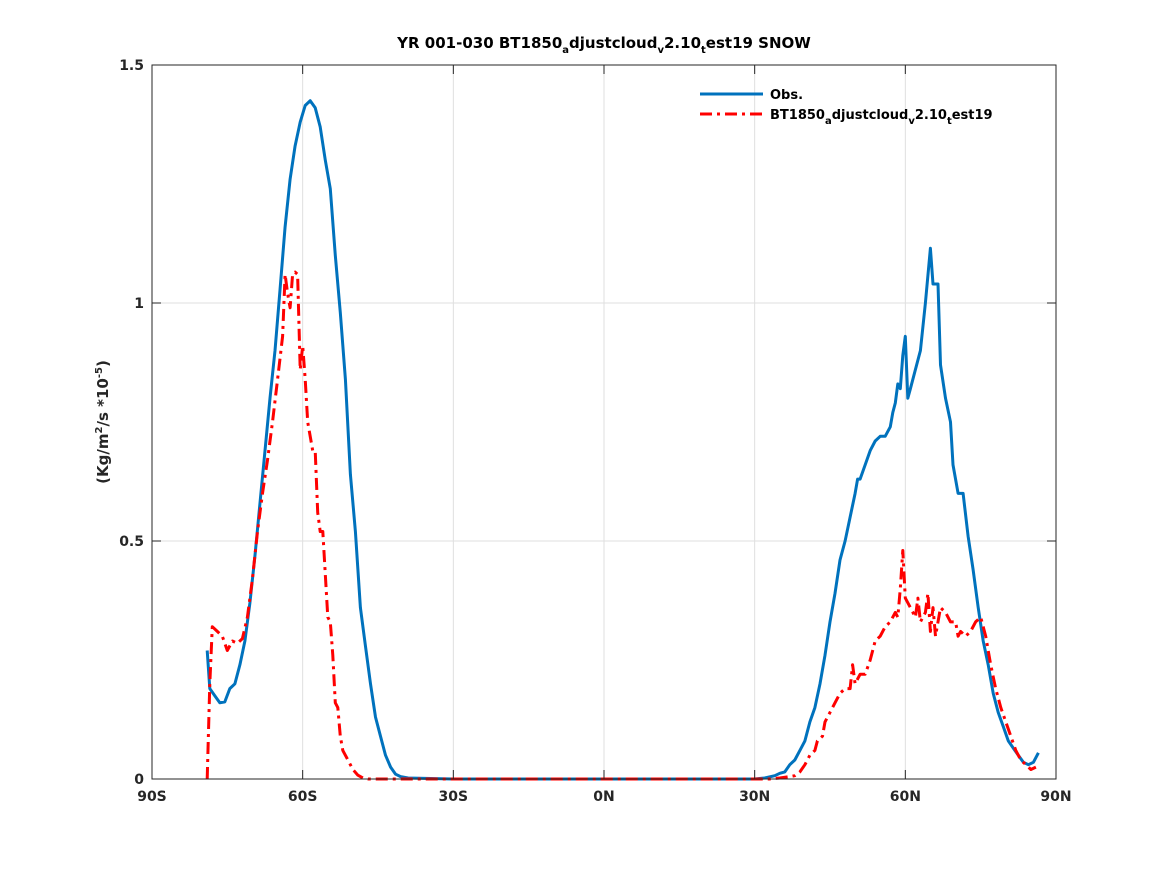  What do you see at coordinates (103, 422) in the screenshot?
I see `y-axis-label: (Kg/m2/s *10-5)` at bounding box center [103, 422].